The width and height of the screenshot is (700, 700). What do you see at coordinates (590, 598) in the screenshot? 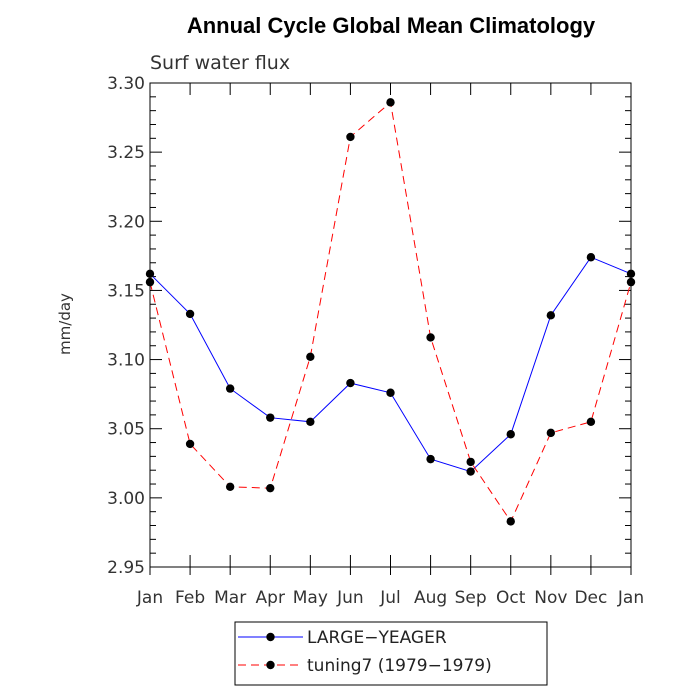
I see `x-tick-label: Dec` at bounding box center [590, 598].